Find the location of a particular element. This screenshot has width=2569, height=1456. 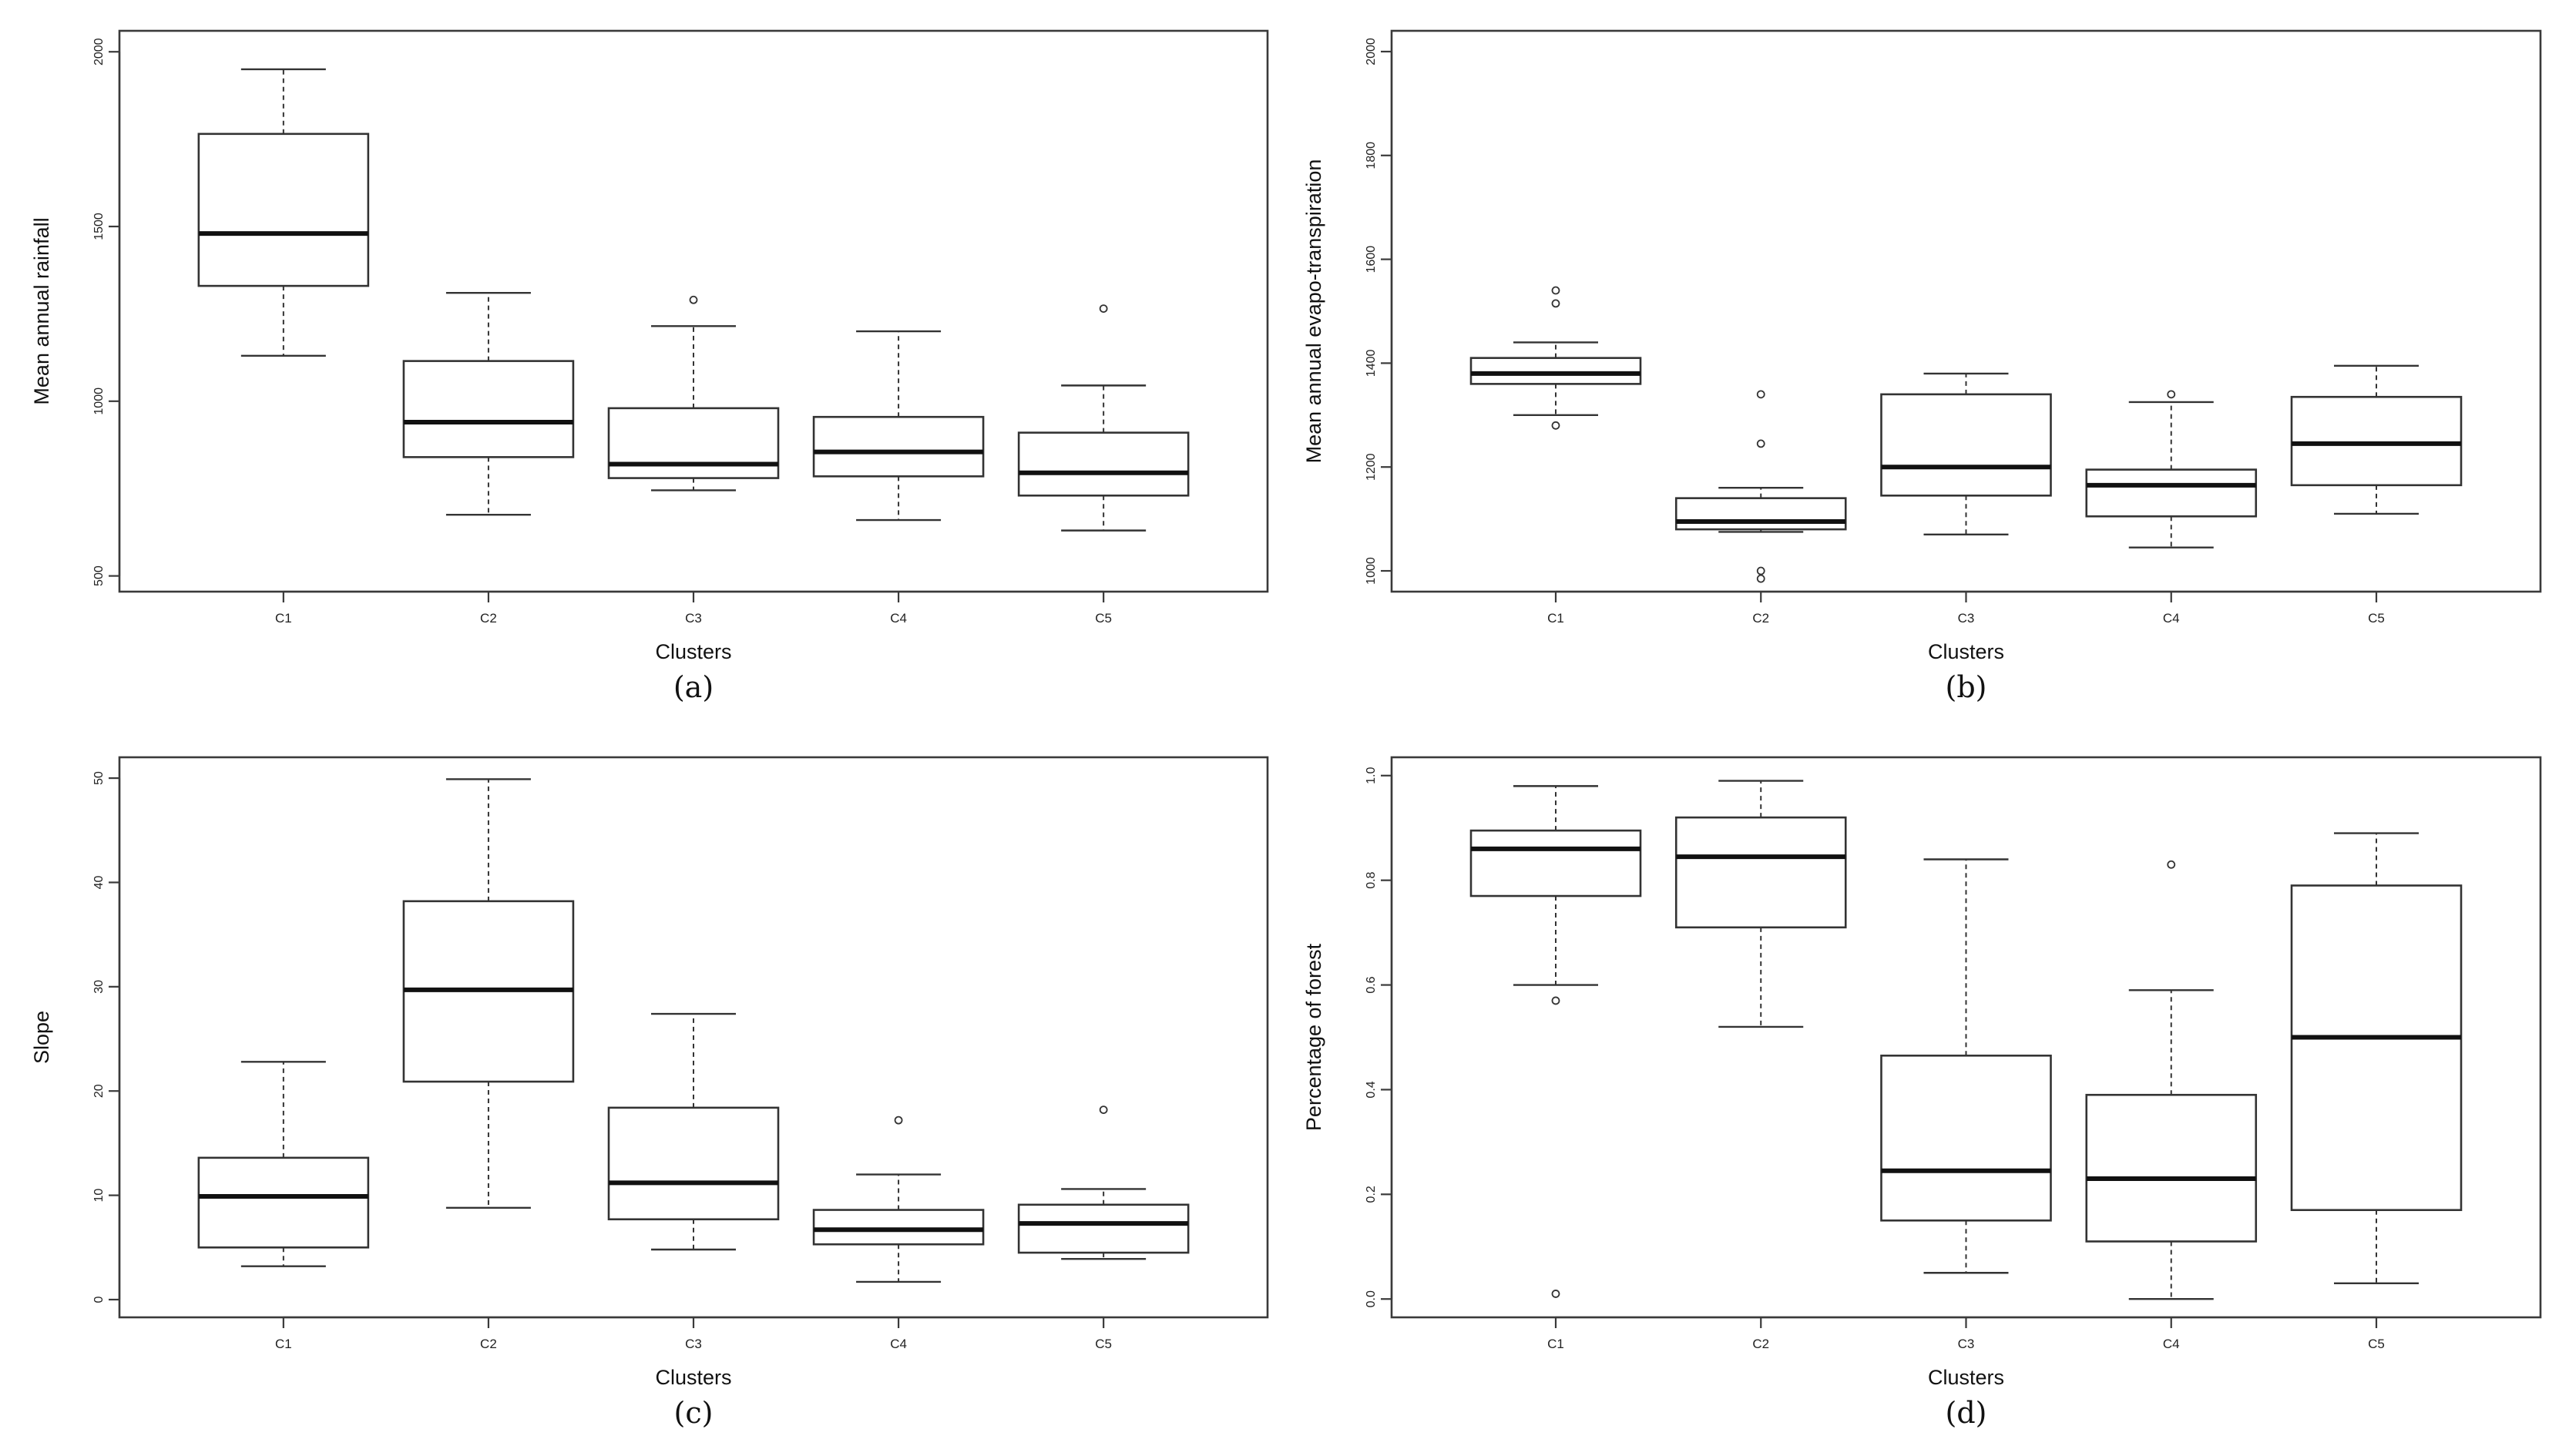

y-tick-label: 1500 is located at coordinates (99, 226).